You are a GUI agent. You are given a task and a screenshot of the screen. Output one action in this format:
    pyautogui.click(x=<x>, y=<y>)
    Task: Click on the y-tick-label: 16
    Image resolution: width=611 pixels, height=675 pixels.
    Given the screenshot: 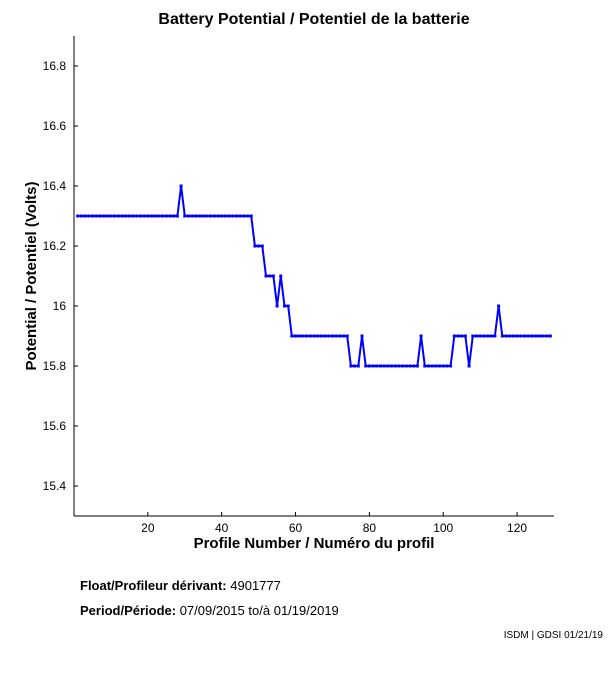 What is the action you would take?
    pyautogui.click(x=60, y=306)
    